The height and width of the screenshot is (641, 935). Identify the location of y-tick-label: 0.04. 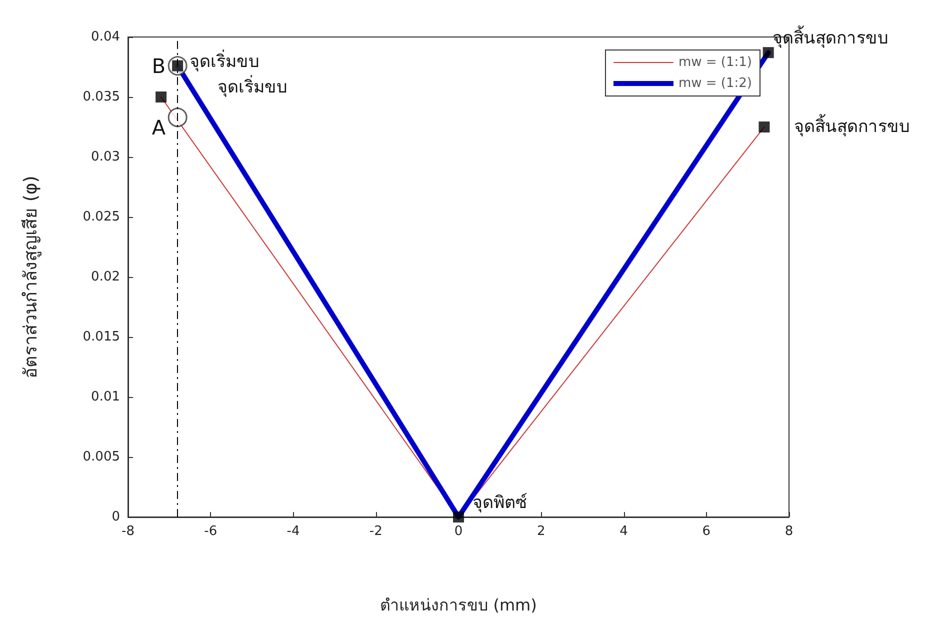
(105, 37).